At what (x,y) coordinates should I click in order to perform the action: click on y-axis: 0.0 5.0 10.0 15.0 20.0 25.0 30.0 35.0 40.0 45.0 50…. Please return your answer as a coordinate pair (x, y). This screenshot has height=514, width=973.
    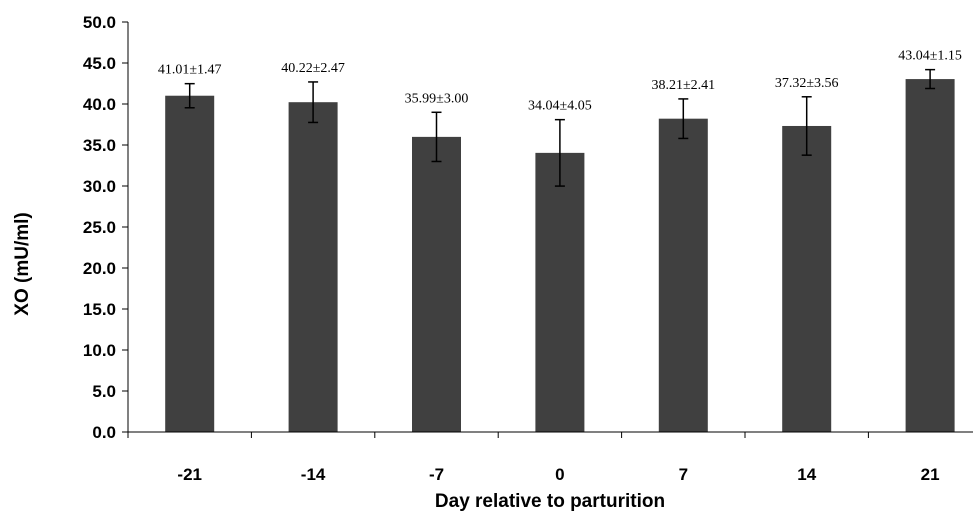
    Looking at the image, I should click on (106, 227).